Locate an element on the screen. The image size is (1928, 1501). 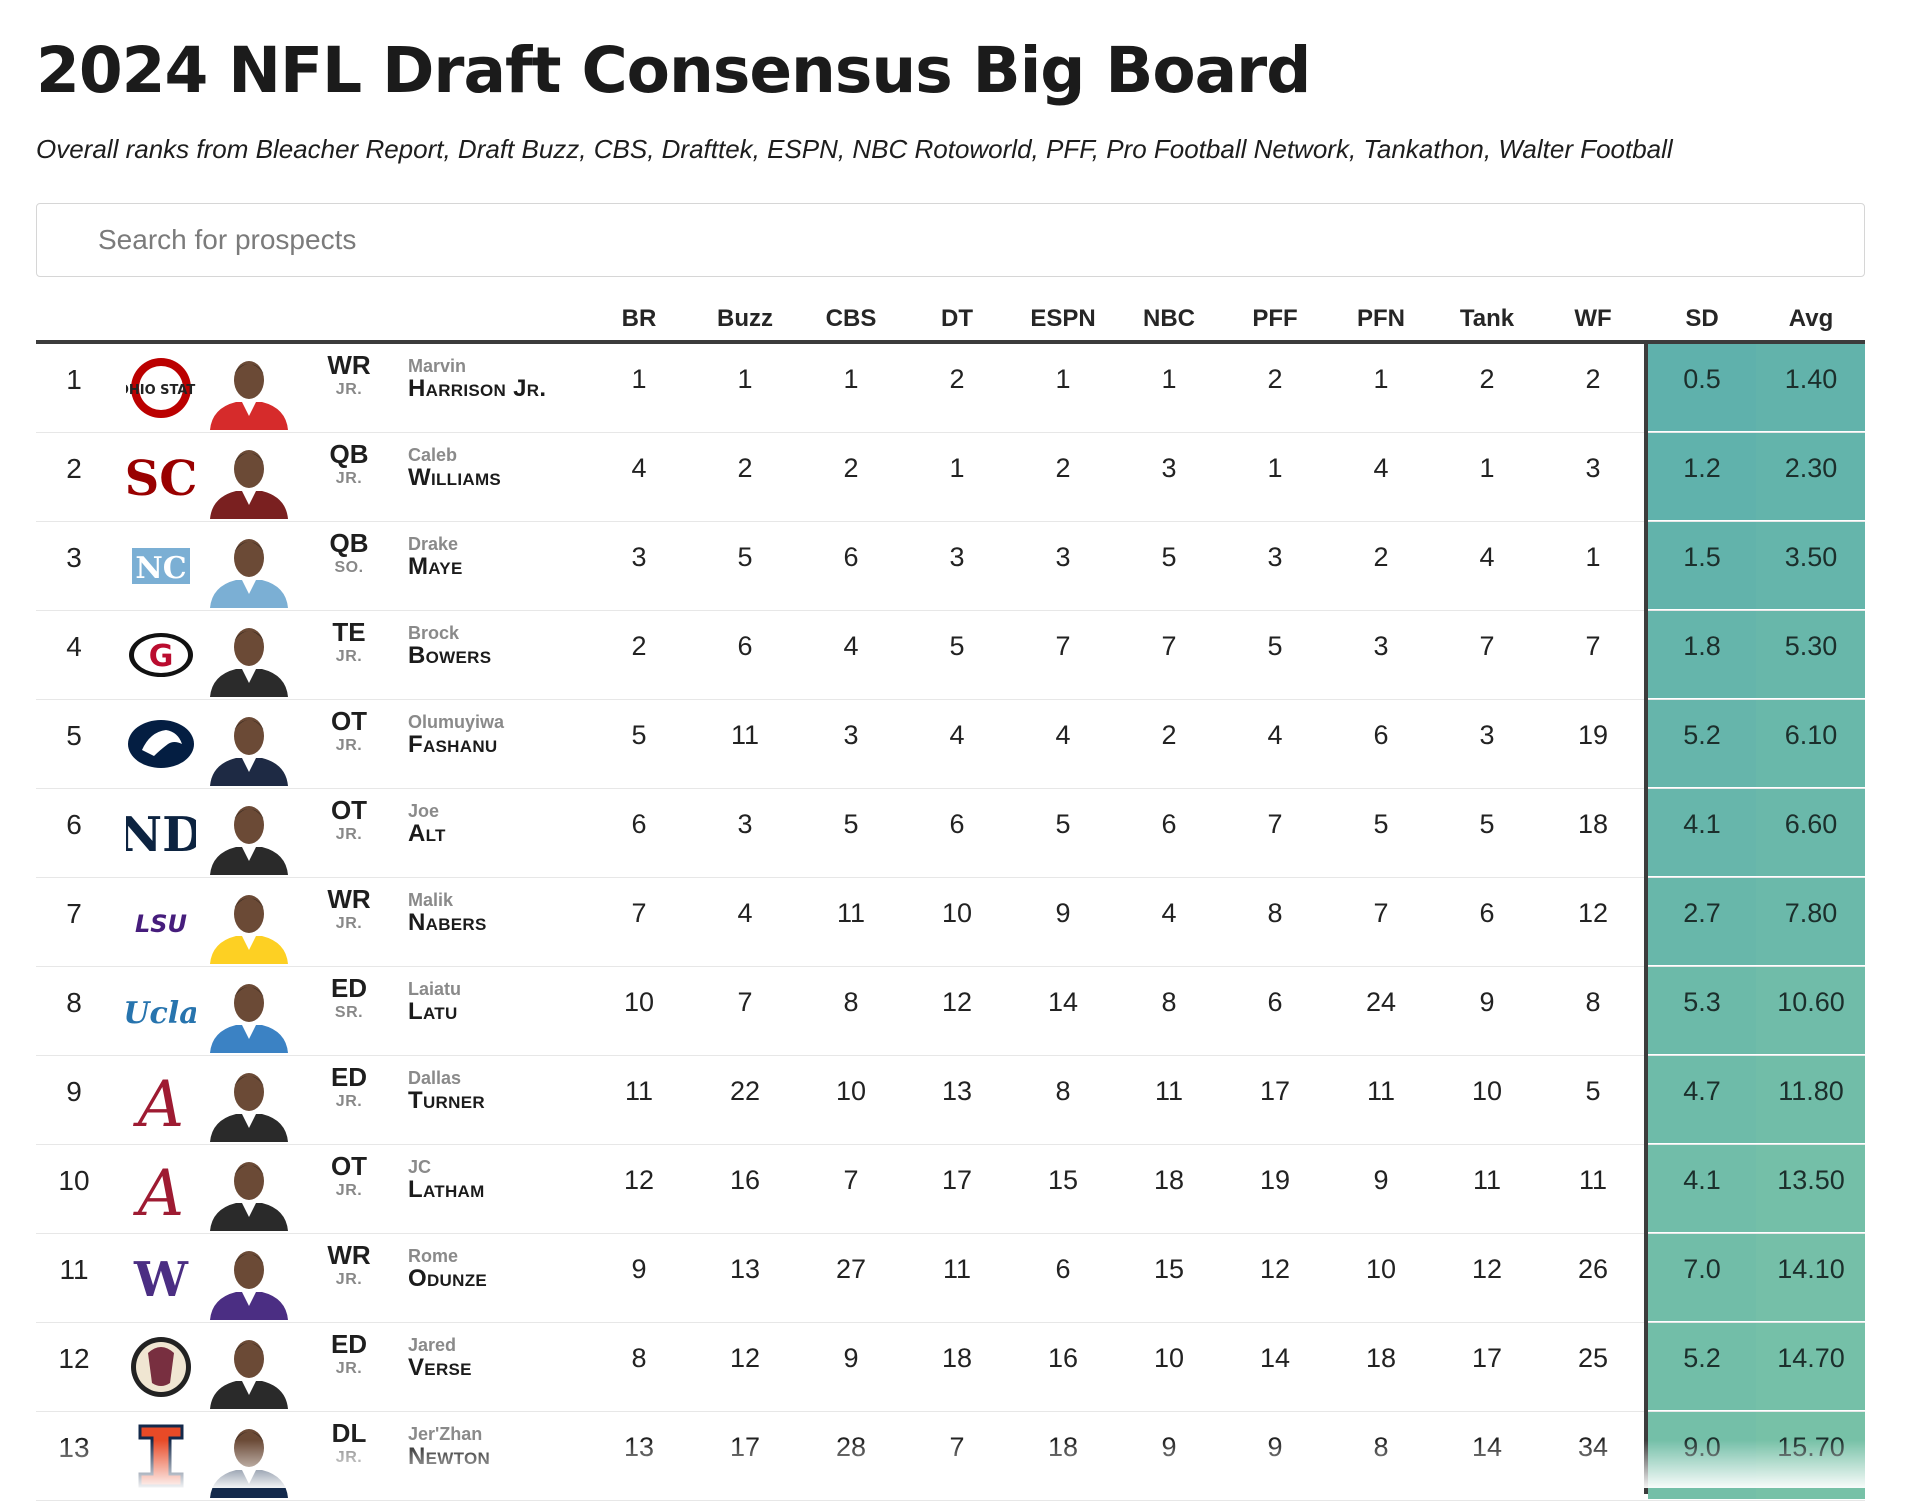
rank-number: 6 is located at coordinates (74, 824).